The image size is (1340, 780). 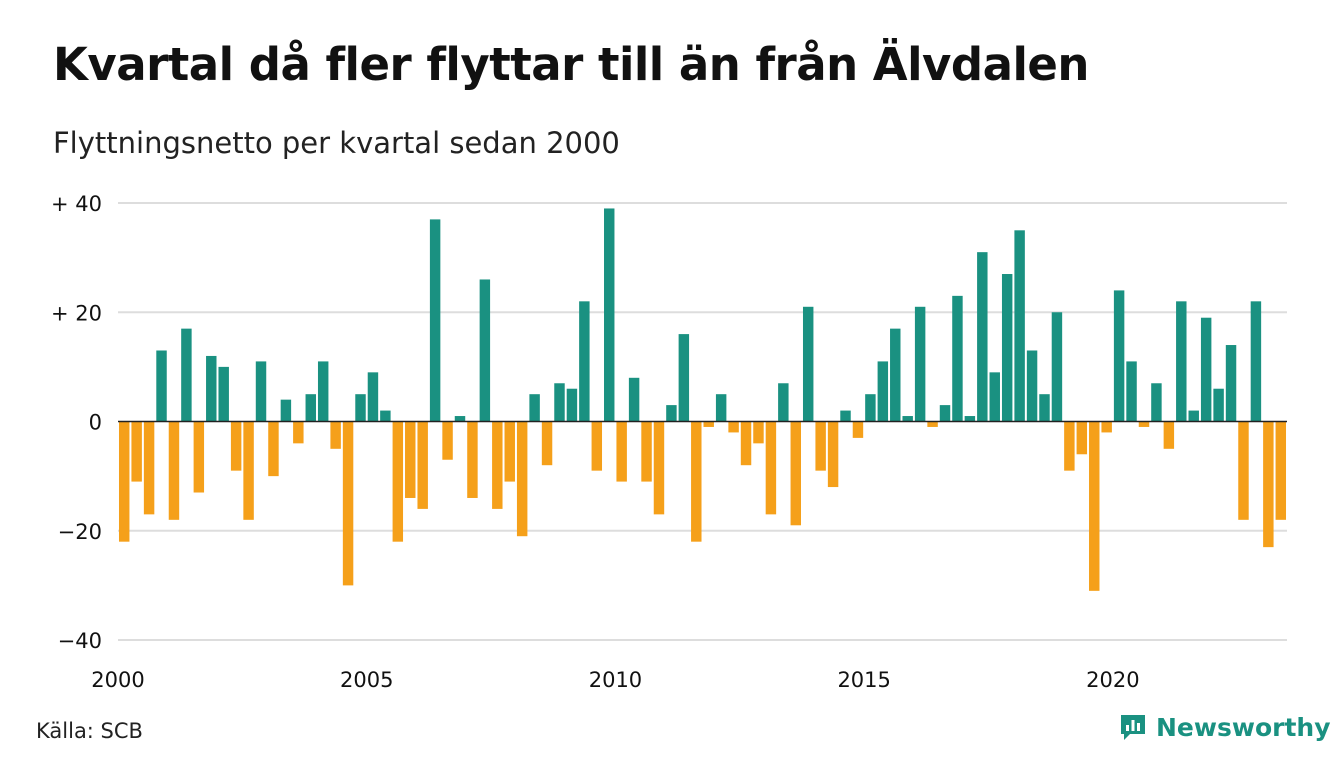 What do you see at coordinates (117, 680) in the screenshot?
I see `x-tick-label: 2000` at bounding box center [117, 680].